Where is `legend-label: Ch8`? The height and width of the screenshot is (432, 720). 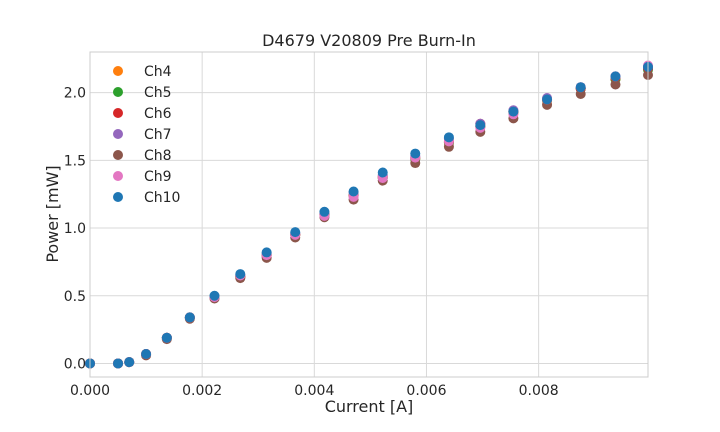 legend-label: Ch8 is located at coordinates (158, 156).